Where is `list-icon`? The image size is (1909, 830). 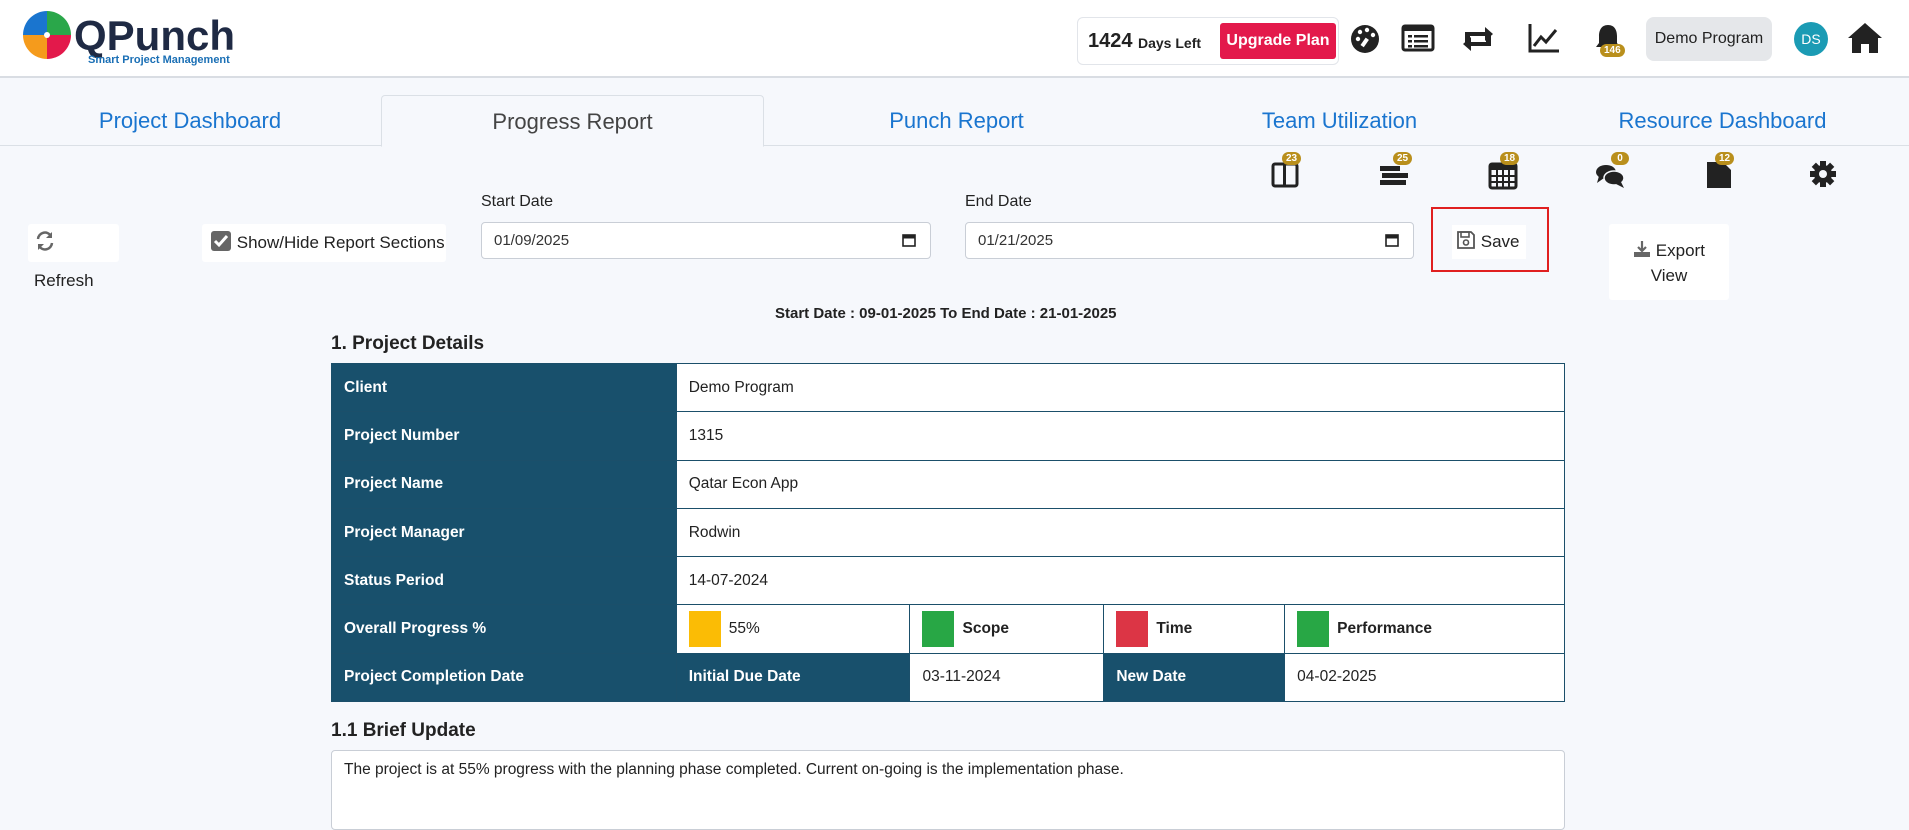
list-icon is located at coordinates (1418, 38).